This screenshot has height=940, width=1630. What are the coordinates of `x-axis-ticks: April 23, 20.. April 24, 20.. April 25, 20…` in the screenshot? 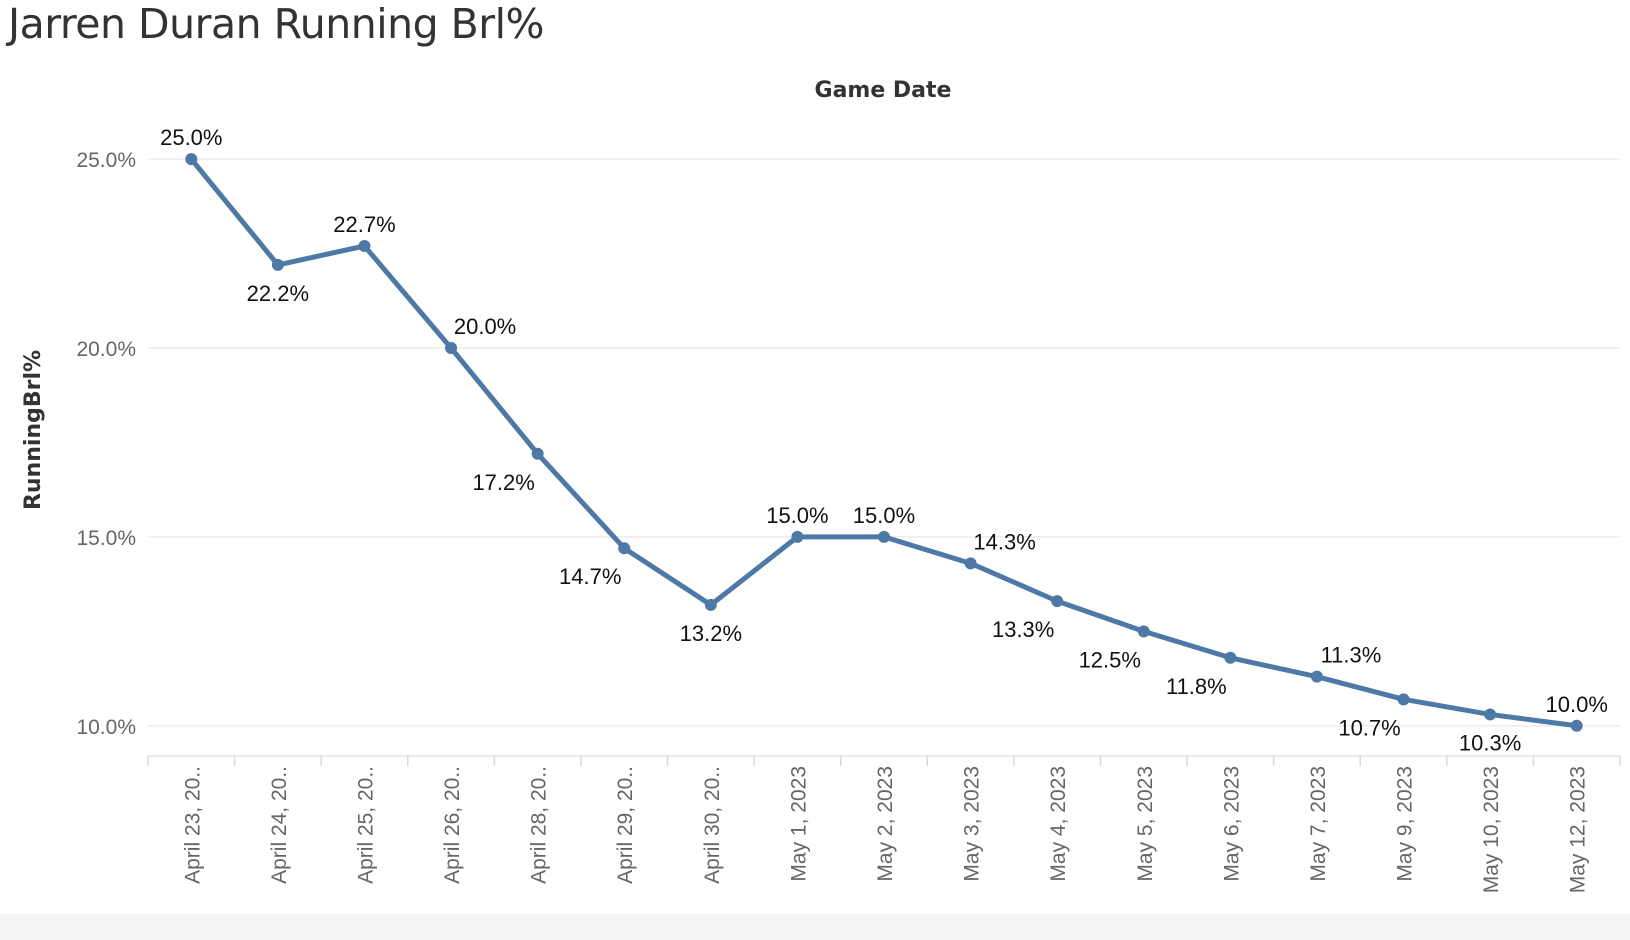 It's located at (884, 824).